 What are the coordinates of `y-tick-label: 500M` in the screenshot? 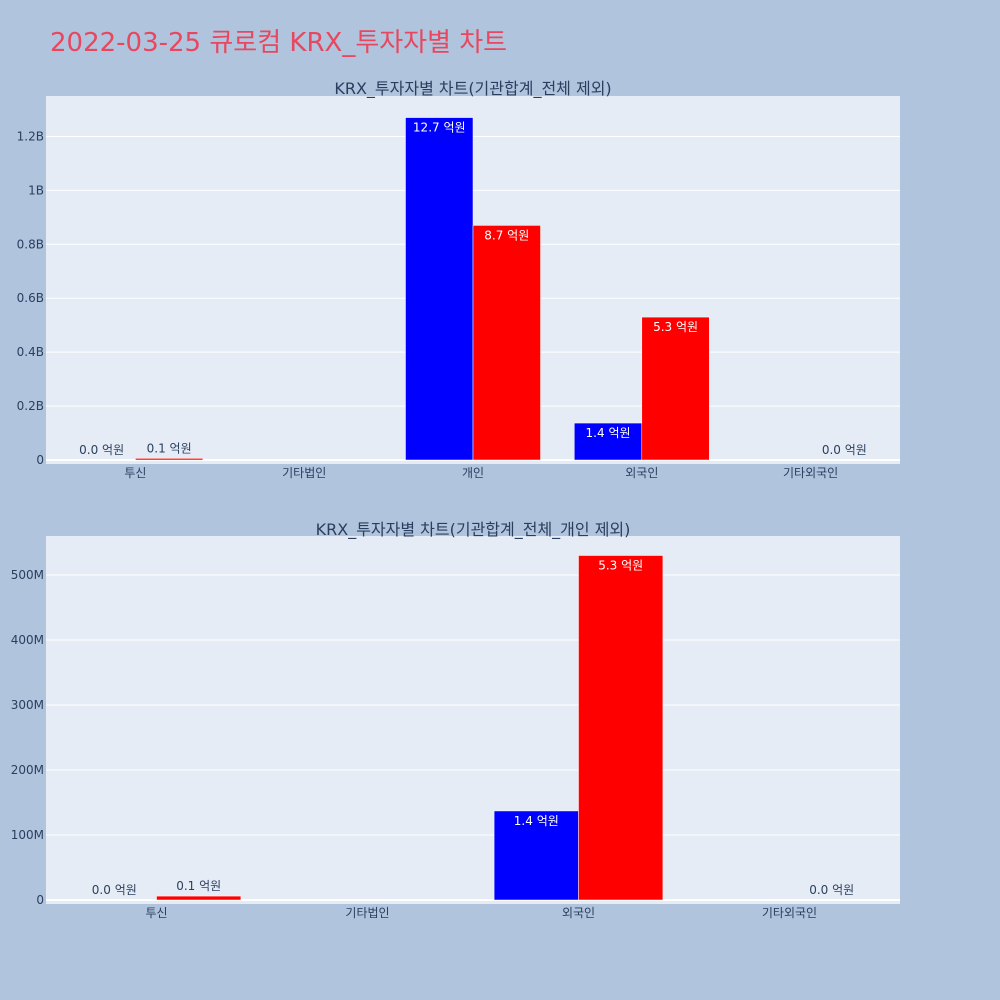 It's located at (27, 575).